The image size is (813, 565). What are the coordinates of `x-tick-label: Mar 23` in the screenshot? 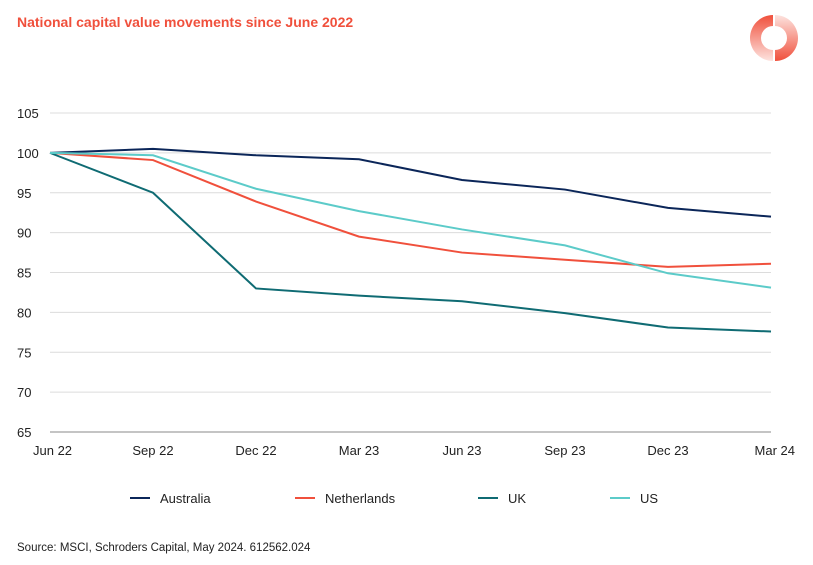 It's located at (359, 450).